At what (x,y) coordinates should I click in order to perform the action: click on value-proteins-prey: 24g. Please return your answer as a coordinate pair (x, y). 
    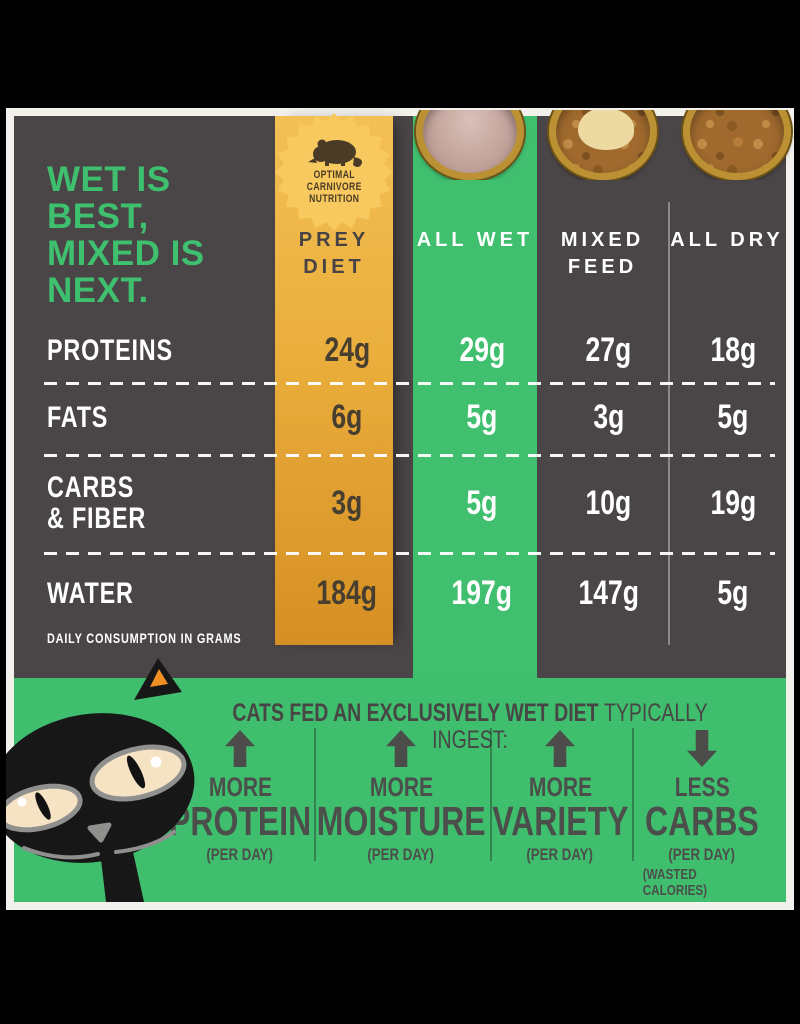
    Looking at the image, I should click on (347, 349).